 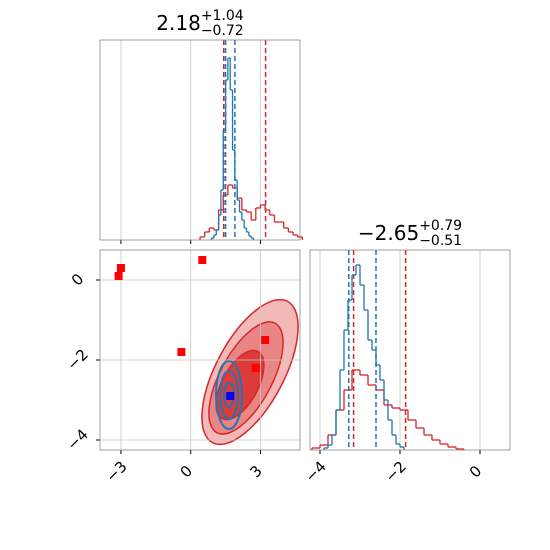 I want to click on panel-title: −2.65+0.79 −0.51, so click(x=410, y=233).